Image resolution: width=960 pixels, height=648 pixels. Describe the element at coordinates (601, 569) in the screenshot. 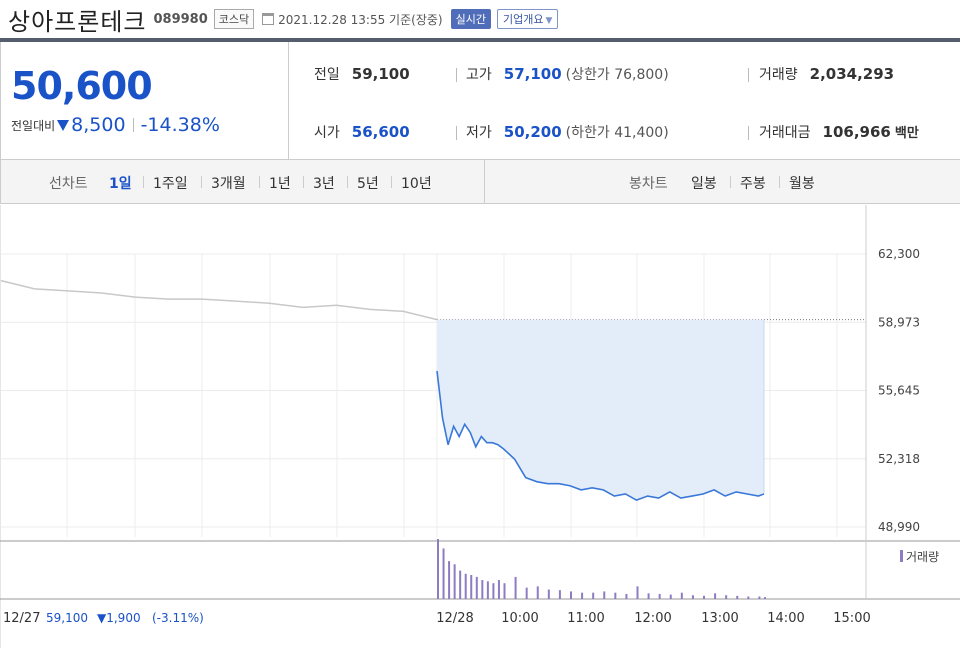

I see `volume-bars` at that location.